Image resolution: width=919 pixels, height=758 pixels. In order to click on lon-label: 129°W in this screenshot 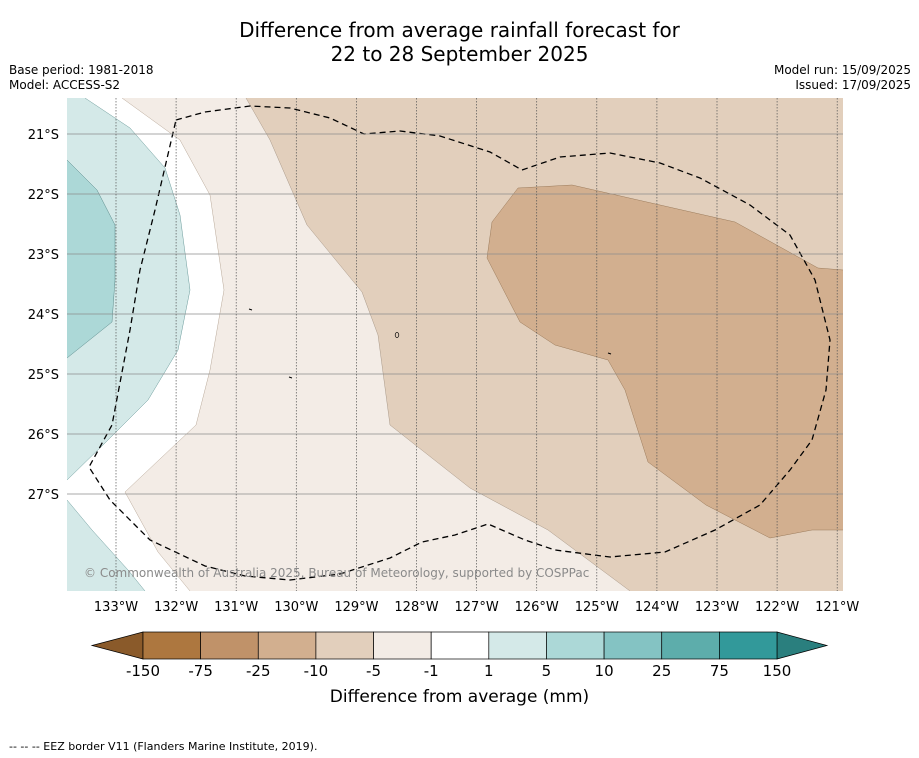, I will do `click(356, 607)`.